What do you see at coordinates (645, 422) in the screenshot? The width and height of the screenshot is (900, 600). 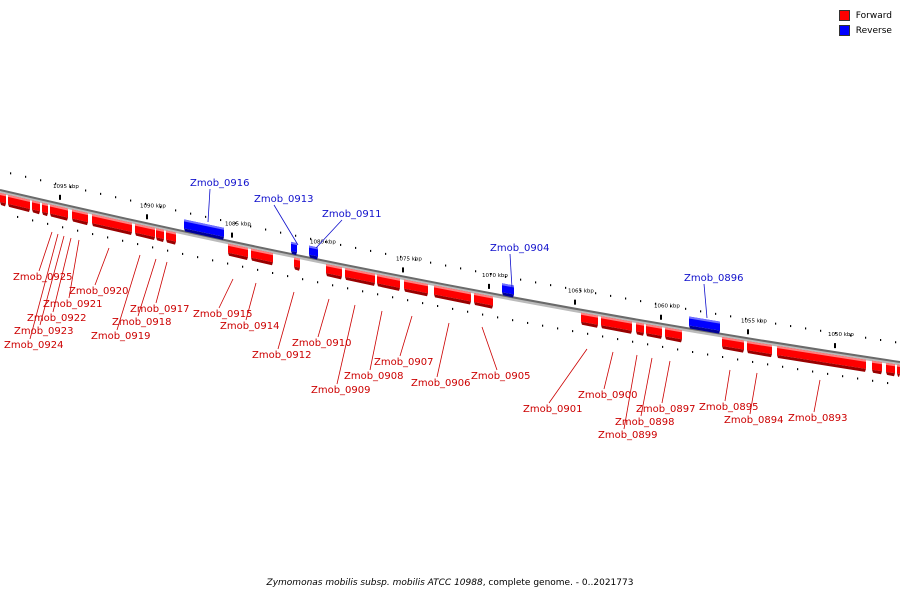 I see `gene-label-text: Zmob_0898` at bounding box center [645, 422].